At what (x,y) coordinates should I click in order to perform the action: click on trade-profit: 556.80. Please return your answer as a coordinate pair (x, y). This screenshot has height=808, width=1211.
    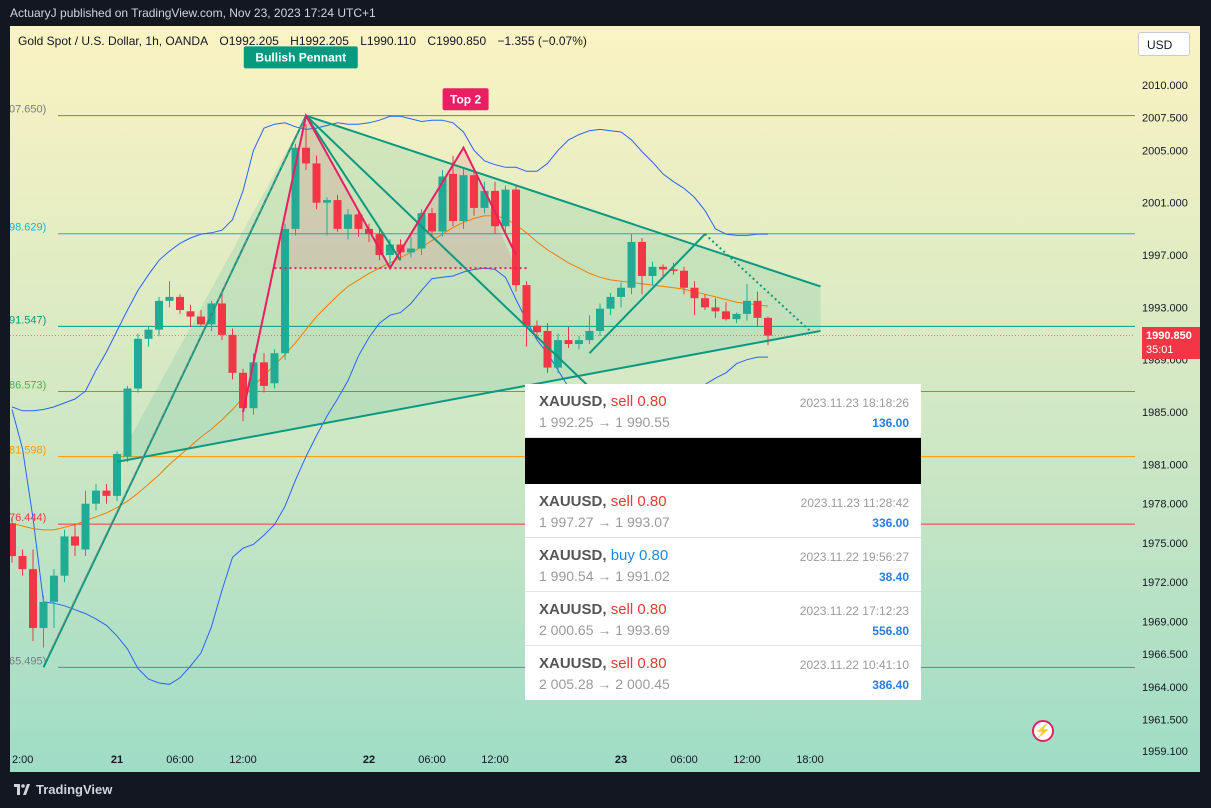
    Looking at the image, I should click on (890, 631).